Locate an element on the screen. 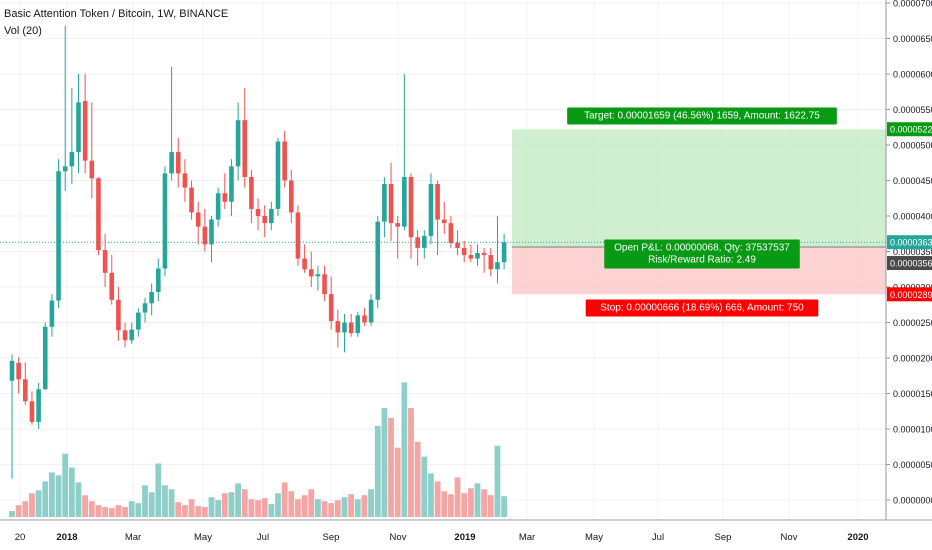 This screenshot has width=932, height=550. entry-price-tag: 0.00003563 is located at coordinates (911, 264).